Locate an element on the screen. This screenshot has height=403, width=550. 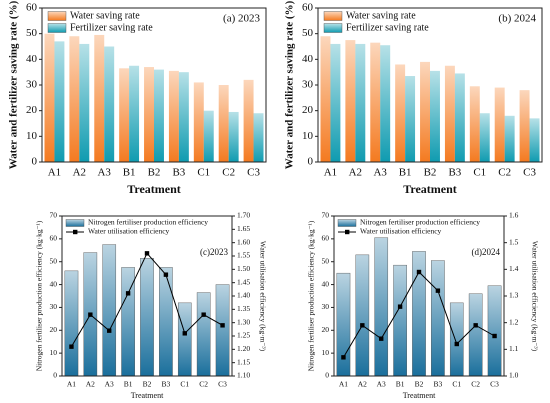
y2-tick-label: 1.50 is located at coordinates (243, 268).